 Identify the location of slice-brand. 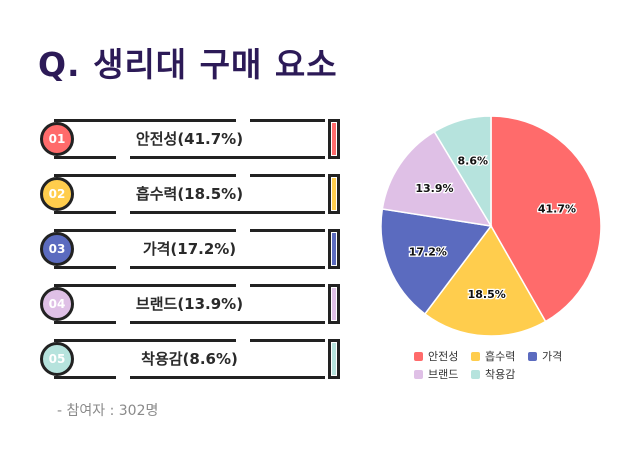
(437, 178).